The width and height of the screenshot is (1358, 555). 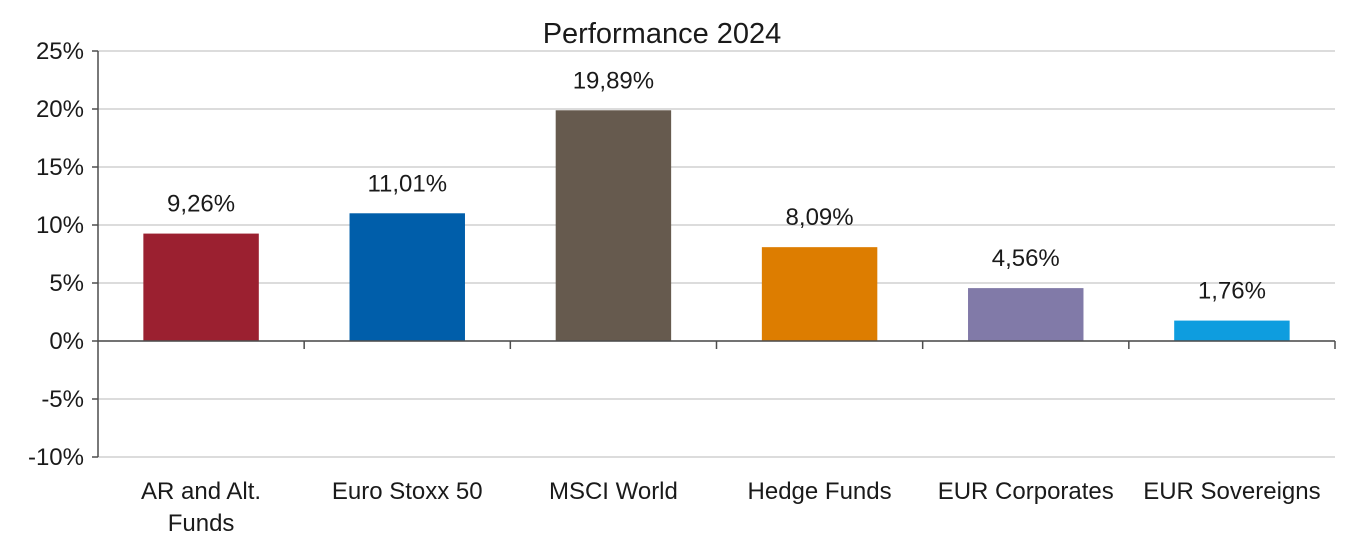 What do you see at coordinates (201, 204) in the screenshot?
I see `data-label: 9,26%` at bounding box center [201, 204].